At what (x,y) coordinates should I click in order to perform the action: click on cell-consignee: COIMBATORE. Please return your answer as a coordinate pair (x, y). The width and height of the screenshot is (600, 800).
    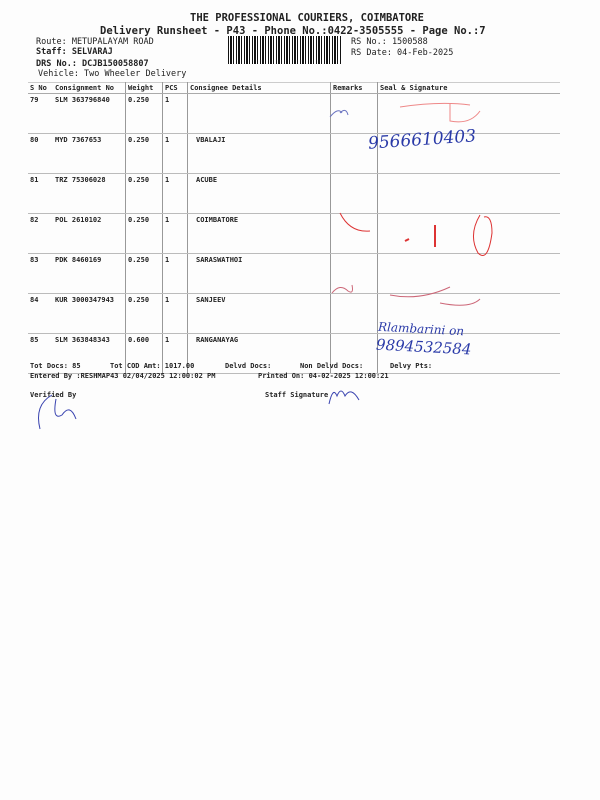
    Looking at the image, I should click on (259, 233).